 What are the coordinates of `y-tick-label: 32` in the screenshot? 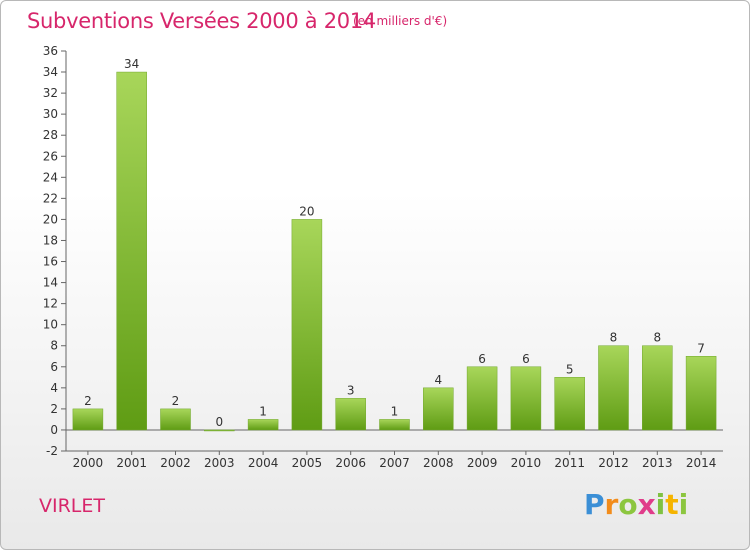 It's located at (50, 93).